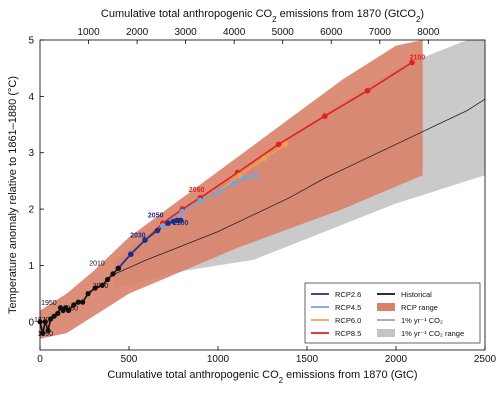  What do you see at coordinates (432, 333) in the screenshot?
I see `legend-label: 1% yr⁻¹ CO₂ range` at bounding box center [432, 333].